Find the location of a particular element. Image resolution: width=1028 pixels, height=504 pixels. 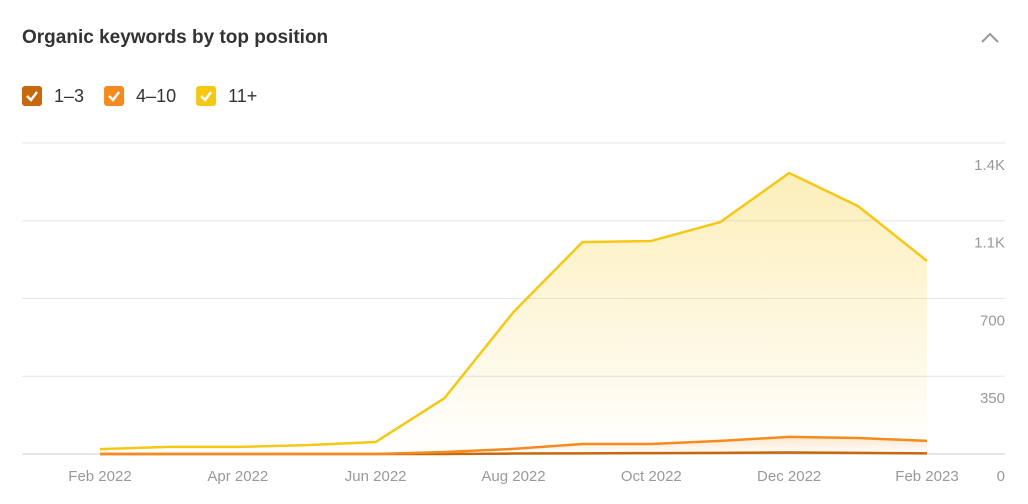

collapse-chevron is located at coordinates (990, 37).